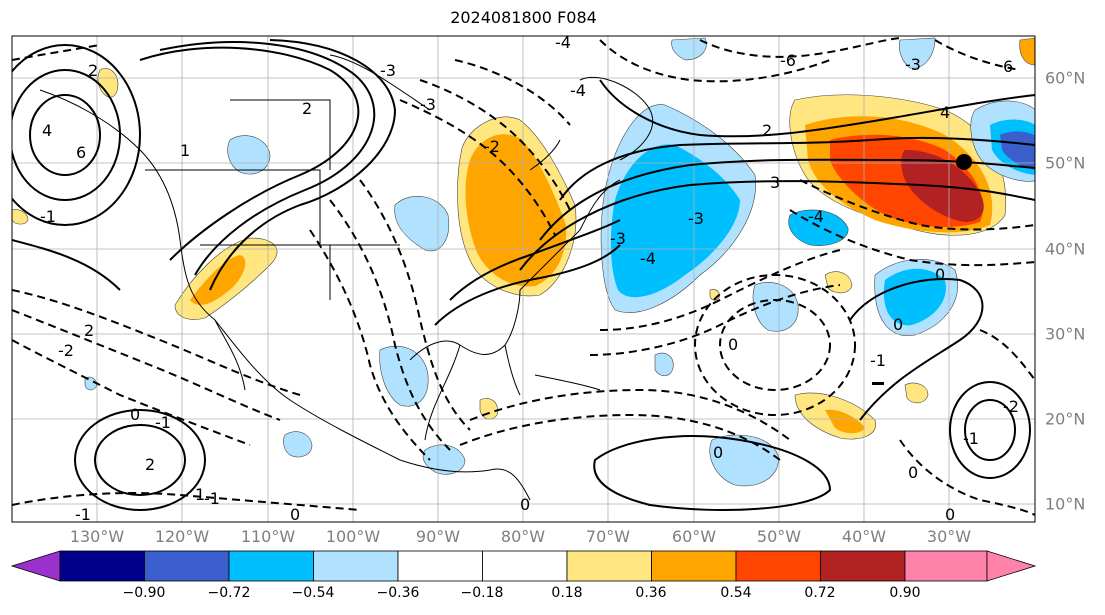 This screenshot has width=1105, height=615. What do you see at coordinates (608, 536) in the screenshot?
I see `lon-label: 70°W` at bounding box center [608, 536].